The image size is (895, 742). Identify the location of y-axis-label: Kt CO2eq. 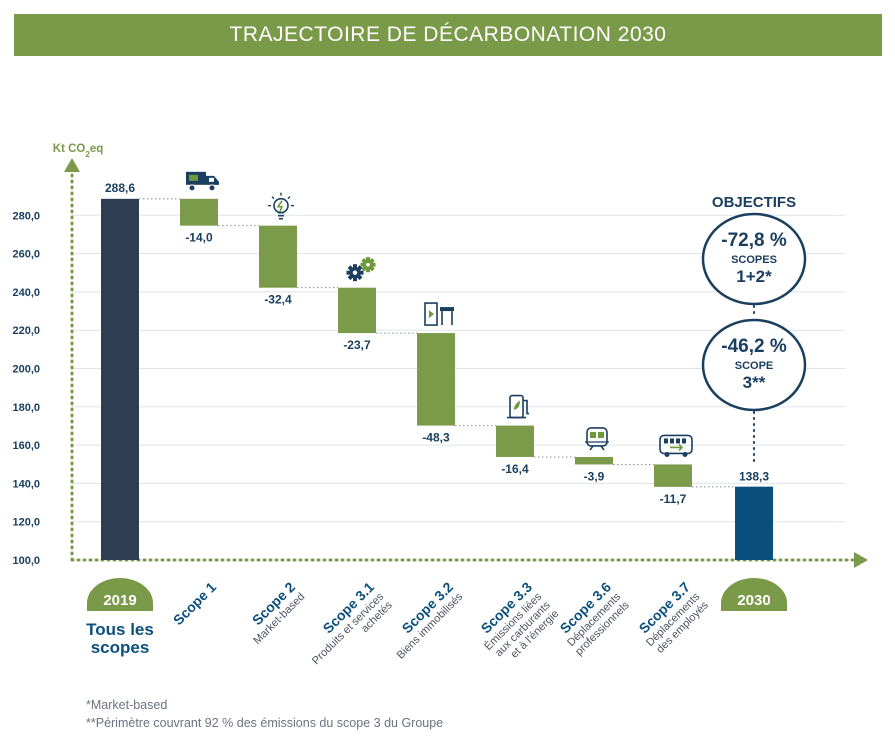
(78, 151).